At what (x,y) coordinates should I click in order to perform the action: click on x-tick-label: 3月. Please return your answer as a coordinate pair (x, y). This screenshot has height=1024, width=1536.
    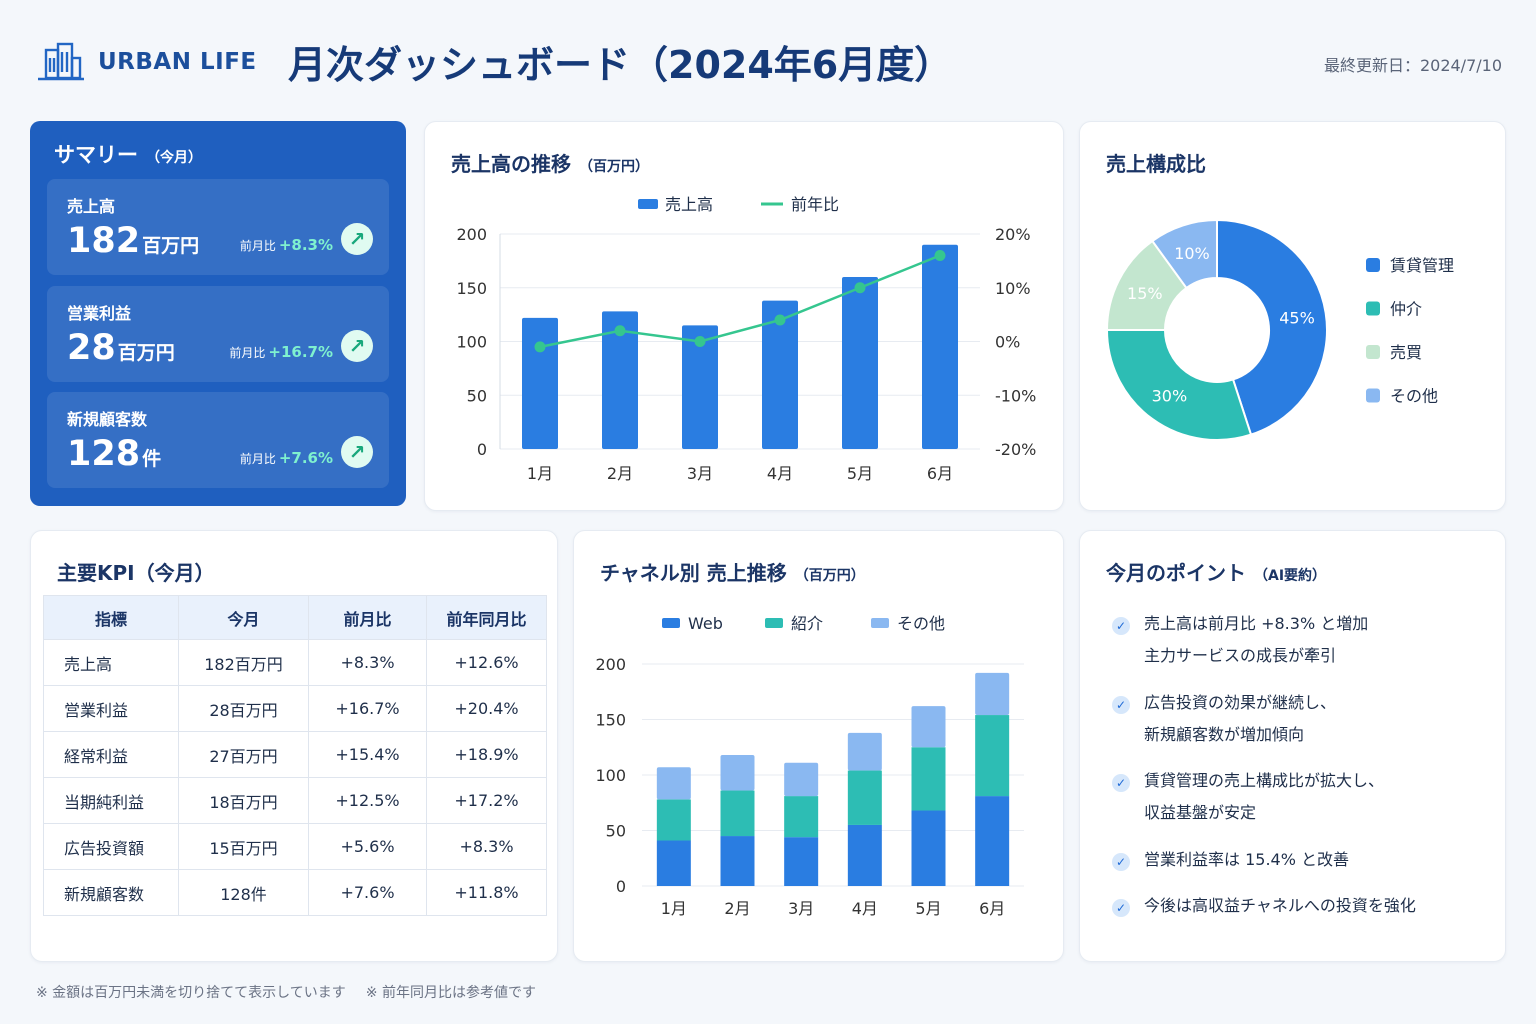
    Looking at the image, I should click on (801, 908).